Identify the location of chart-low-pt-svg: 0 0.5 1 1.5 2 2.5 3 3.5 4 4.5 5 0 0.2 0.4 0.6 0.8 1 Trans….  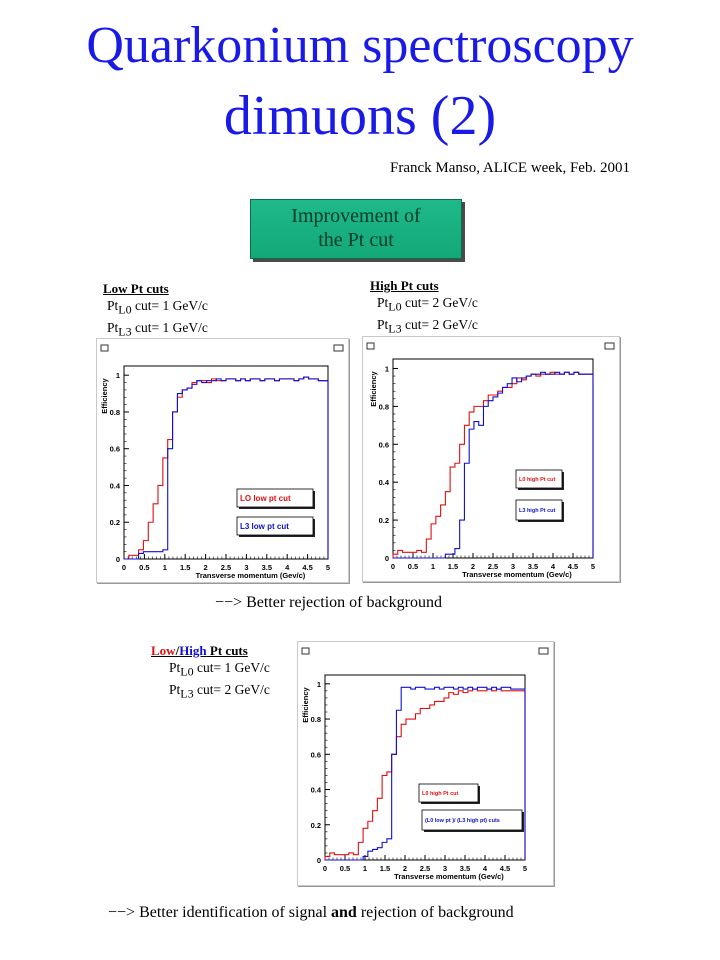
(222, 462).